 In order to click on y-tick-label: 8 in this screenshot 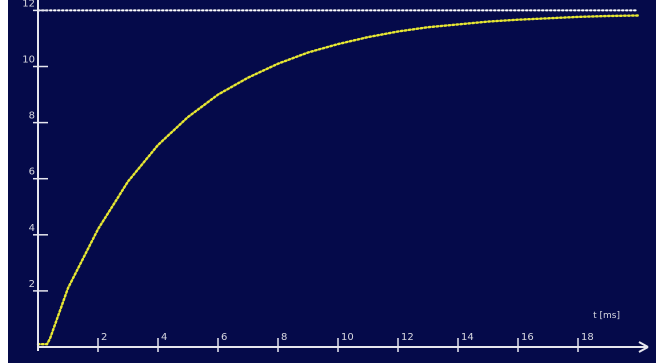, I will do `click(32, 116)`.